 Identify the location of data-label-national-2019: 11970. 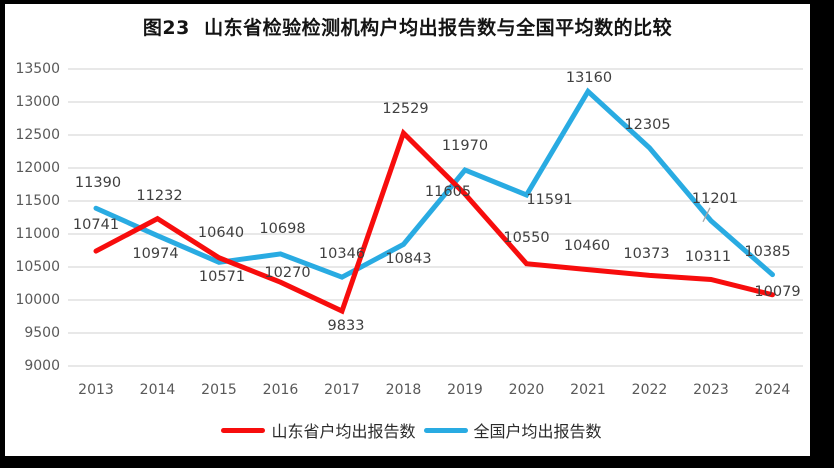
(465, 145).